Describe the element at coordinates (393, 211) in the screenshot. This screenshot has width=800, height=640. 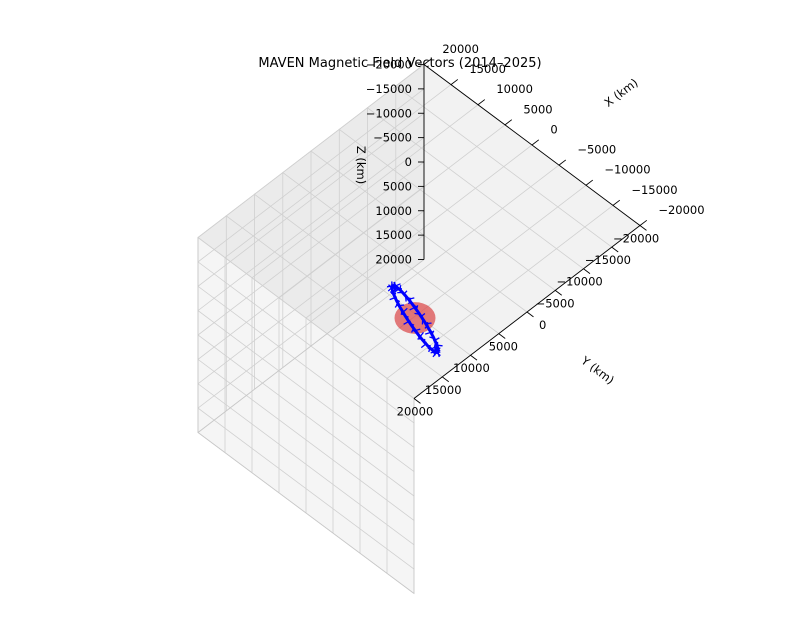
I see `z-tick-label: 10000` at that location.